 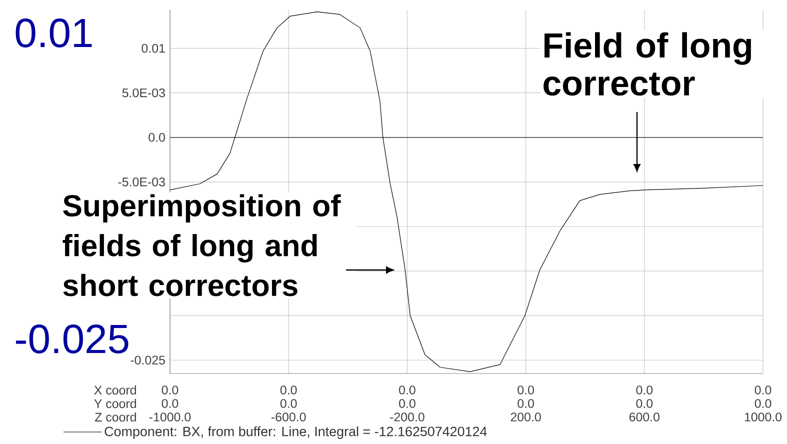 What do you see at coordinates (54, 33) in the screenshot?
I see `text: 0.01` at bounding box center [54, 33].